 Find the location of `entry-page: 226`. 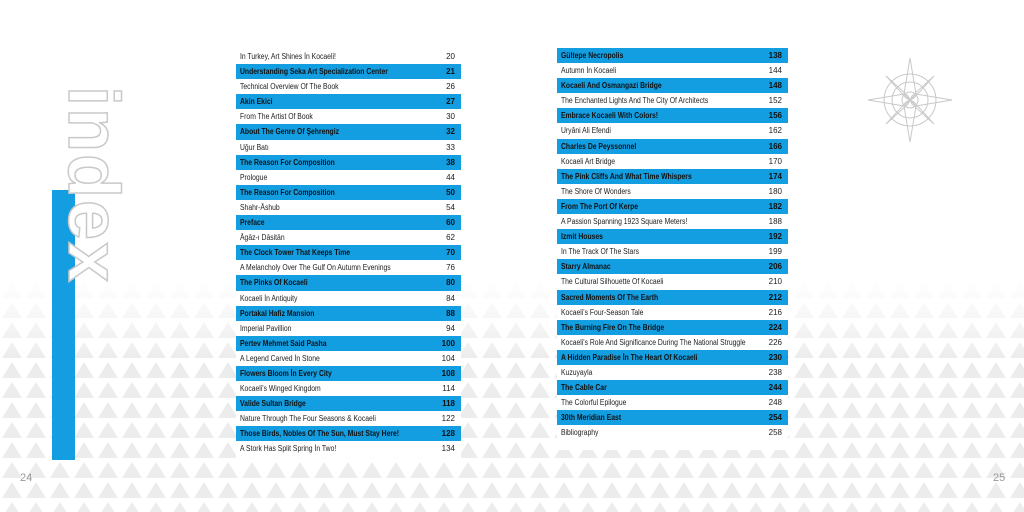

entry-page: 226 is located at coordinates (775, 342).